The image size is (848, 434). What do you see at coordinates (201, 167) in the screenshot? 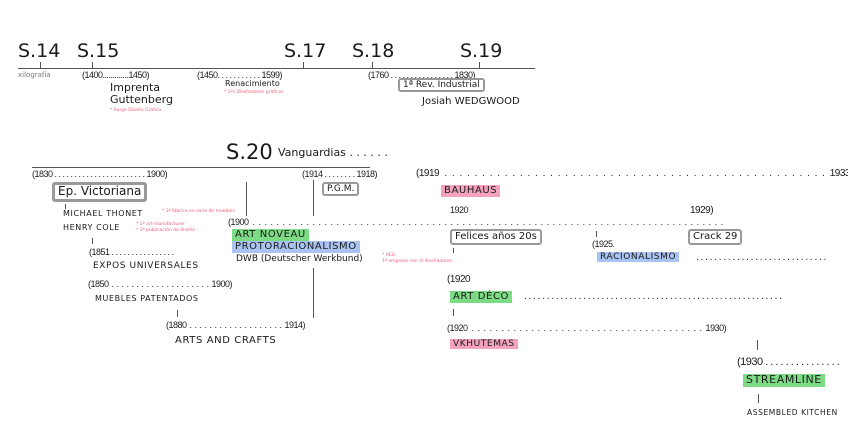
I see `s20-axis-line` at bounding box center [201, 167].